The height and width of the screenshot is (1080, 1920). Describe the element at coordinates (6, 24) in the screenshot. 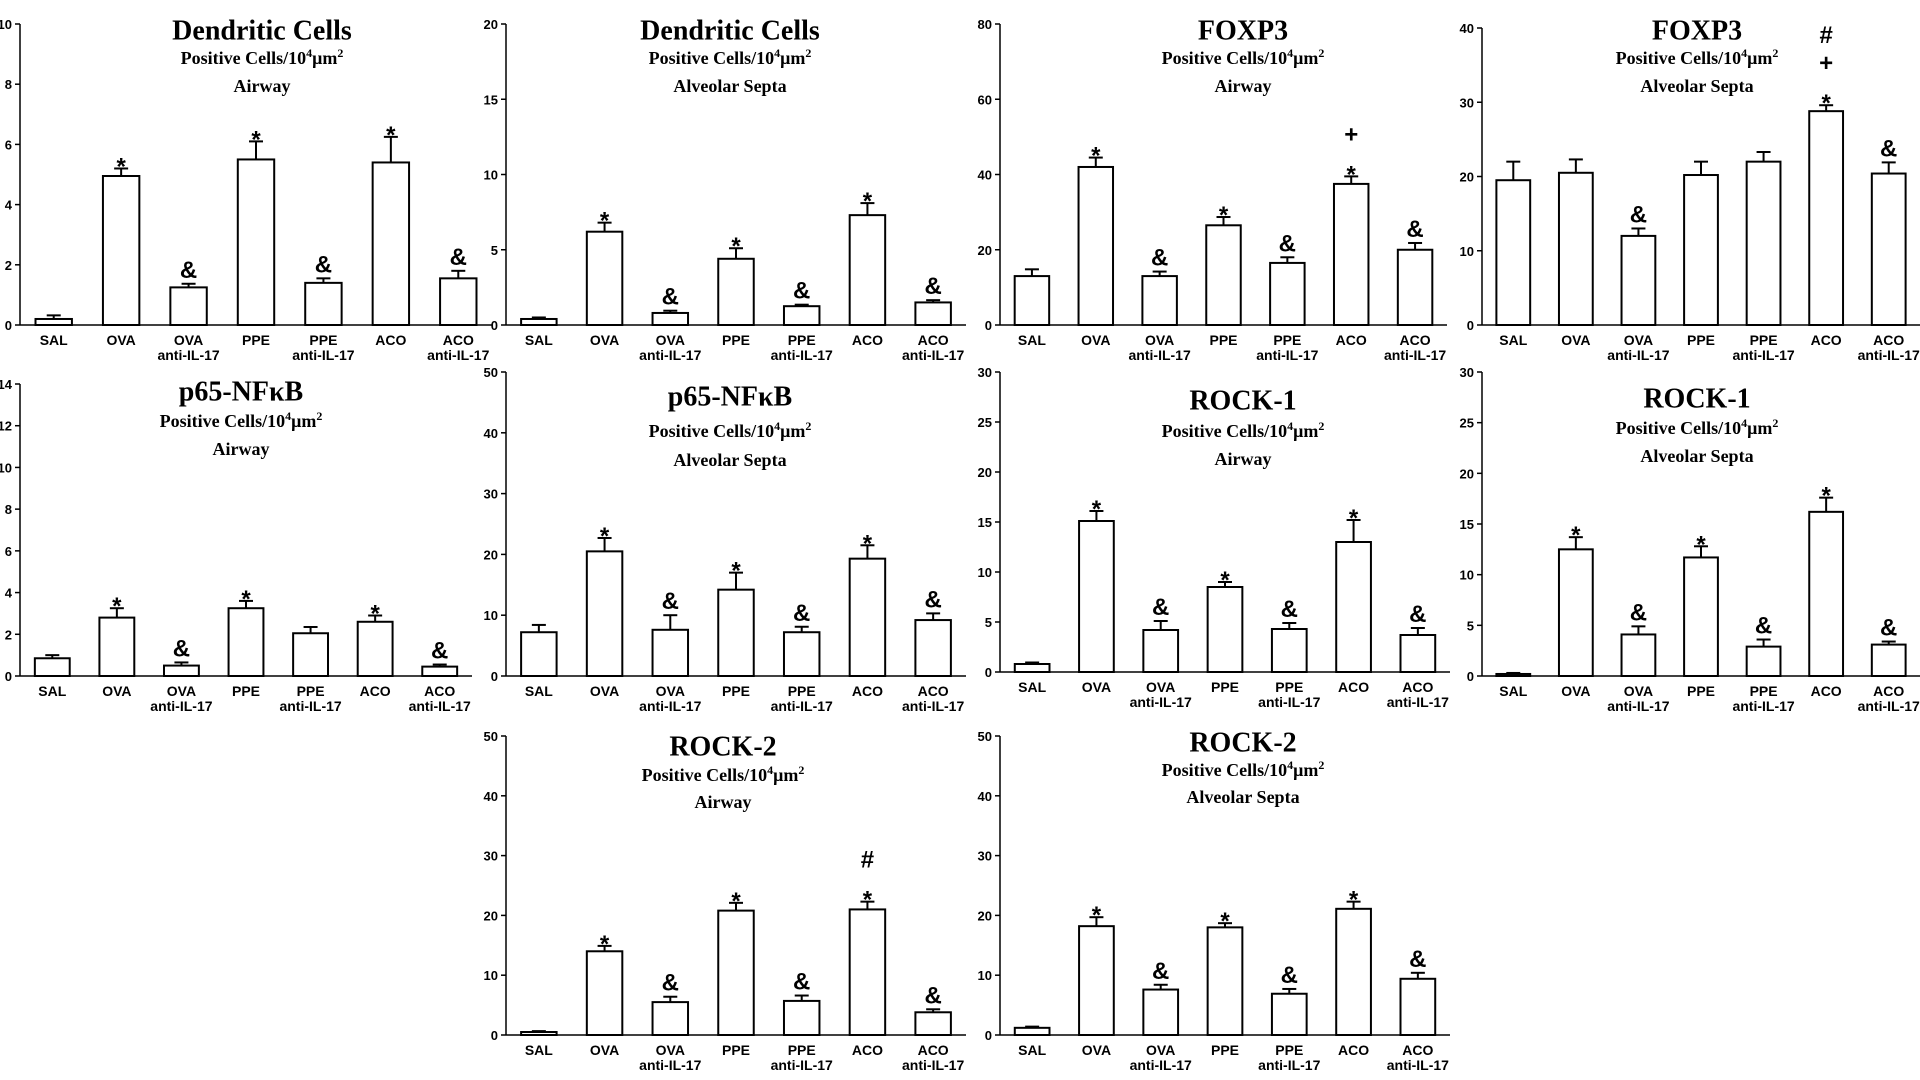

I see `y-tick-label: 10` at that location.